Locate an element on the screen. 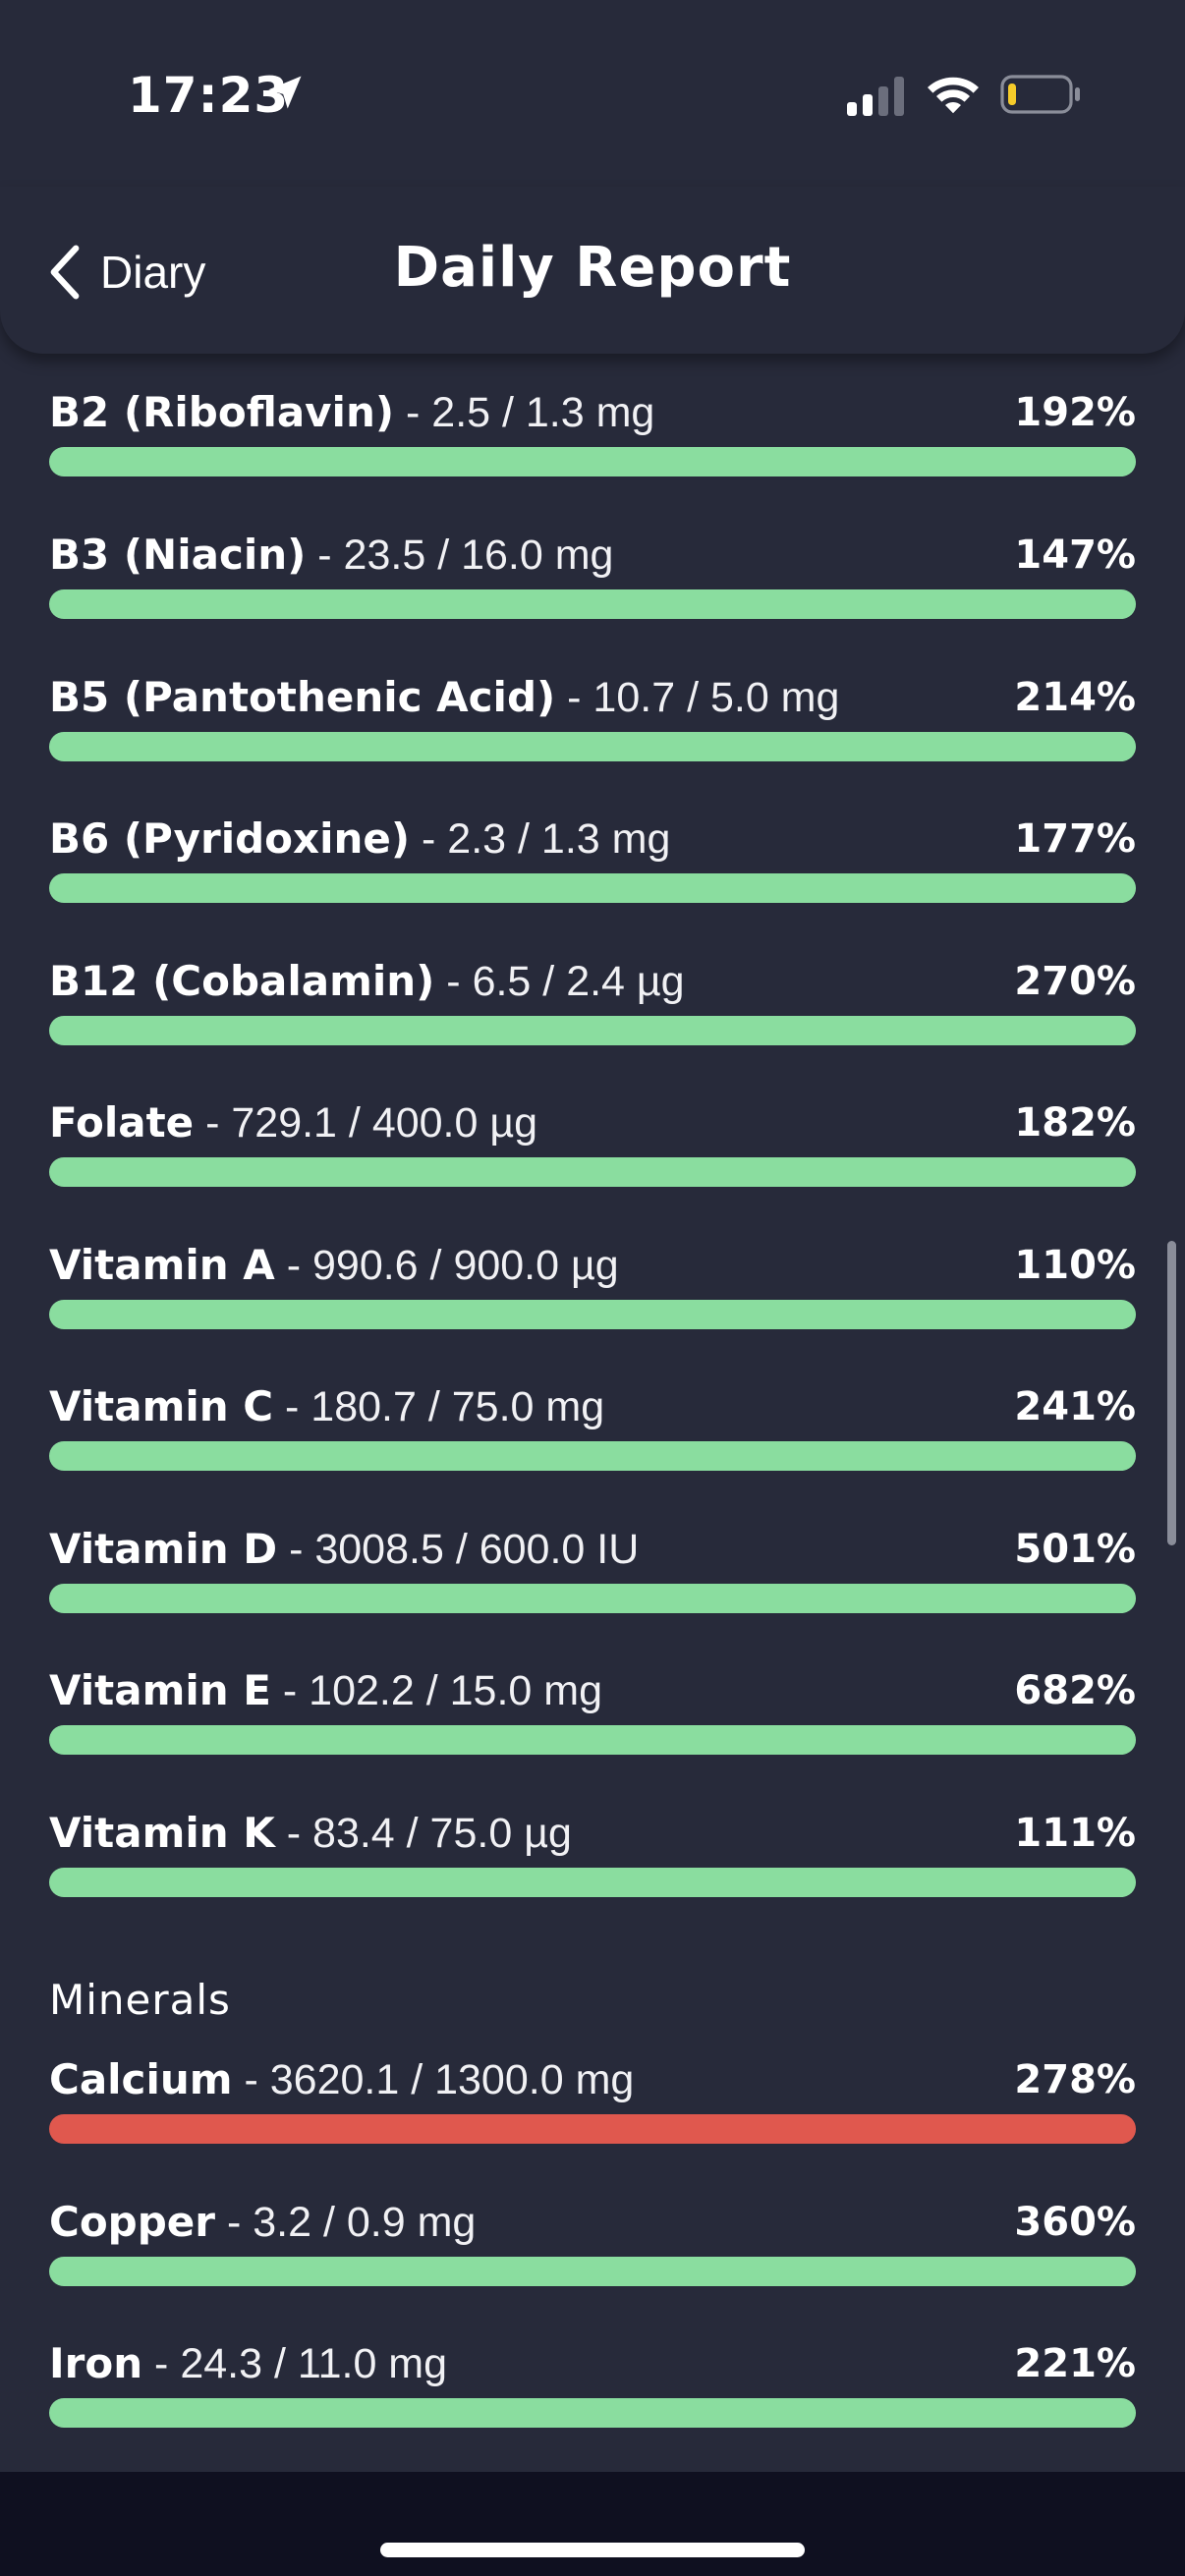 The width and height of the screenshot is (1185, 2576). nutrient-row: Vitamin K - 83.4 / 75.0 µg 111% is located at coordinates (592, 1835).